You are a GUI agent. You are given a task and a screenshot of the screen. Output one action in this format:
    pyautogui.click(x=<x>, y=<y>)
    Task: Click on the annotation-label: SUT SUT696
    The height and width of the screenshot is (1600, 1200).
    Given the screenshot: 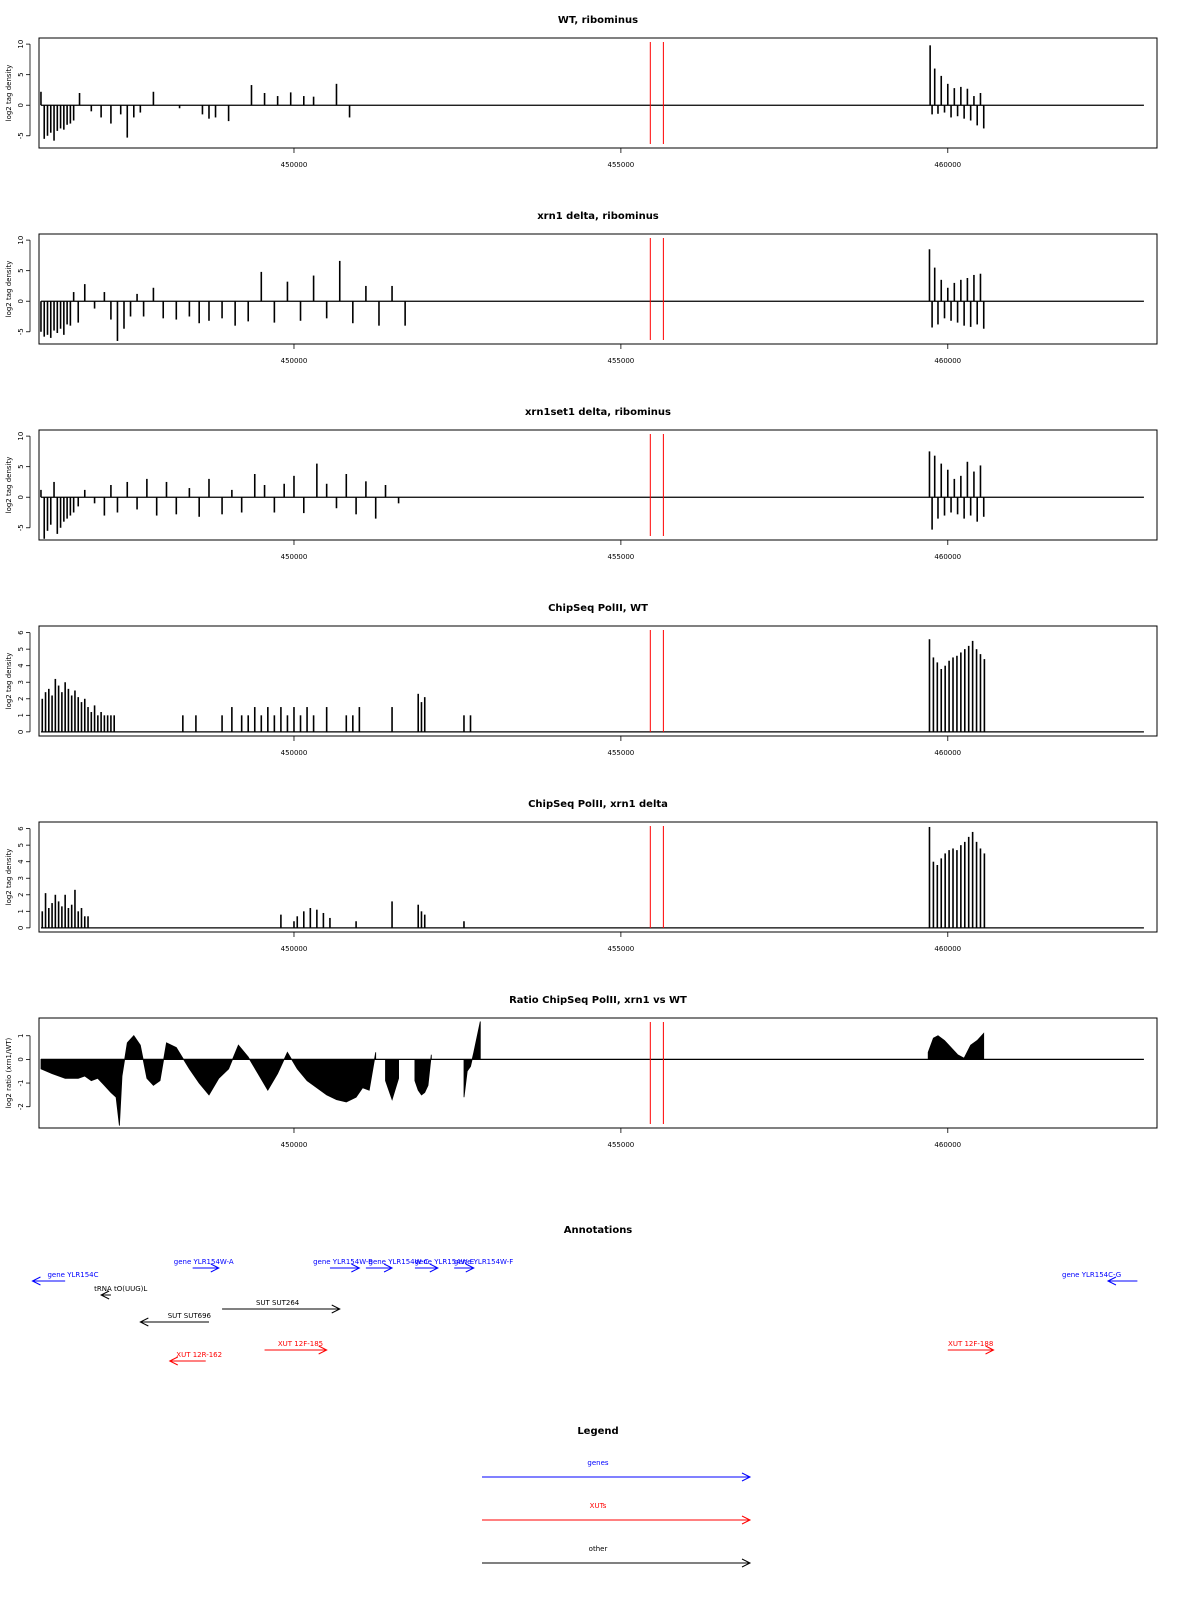 What is the action you would take?
    pyautogui.click(x=190, y=1316)
    